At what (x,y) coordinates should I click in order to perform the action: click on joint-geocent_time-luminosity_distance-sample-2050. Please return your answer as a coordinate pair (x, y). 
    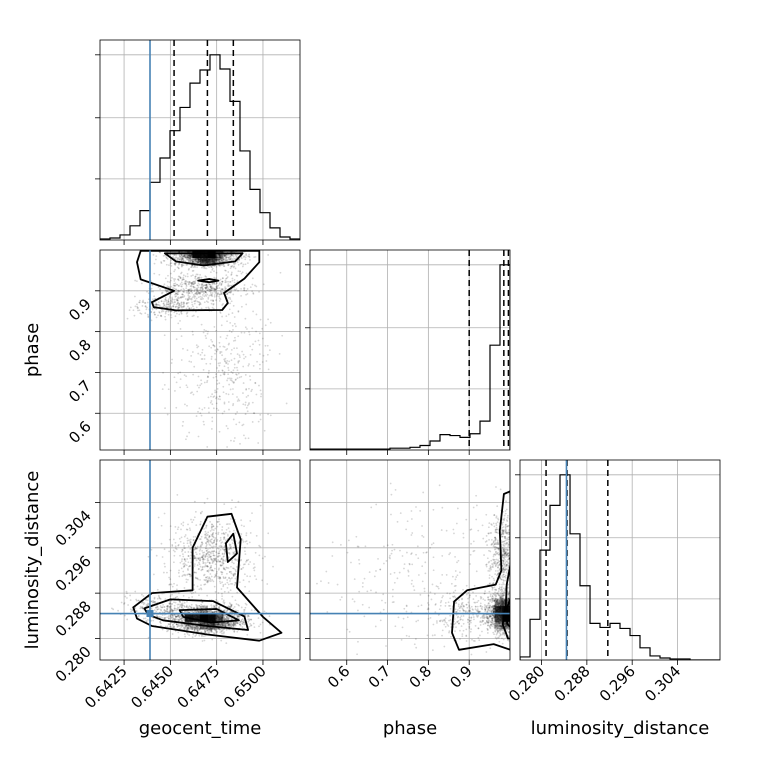
    Looking at the image, I should click on (174, 608).